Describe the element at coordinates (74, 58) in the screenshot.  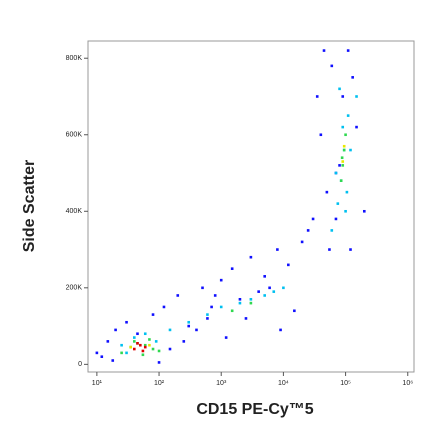
I see `y-tick-label: 800K` at that location.